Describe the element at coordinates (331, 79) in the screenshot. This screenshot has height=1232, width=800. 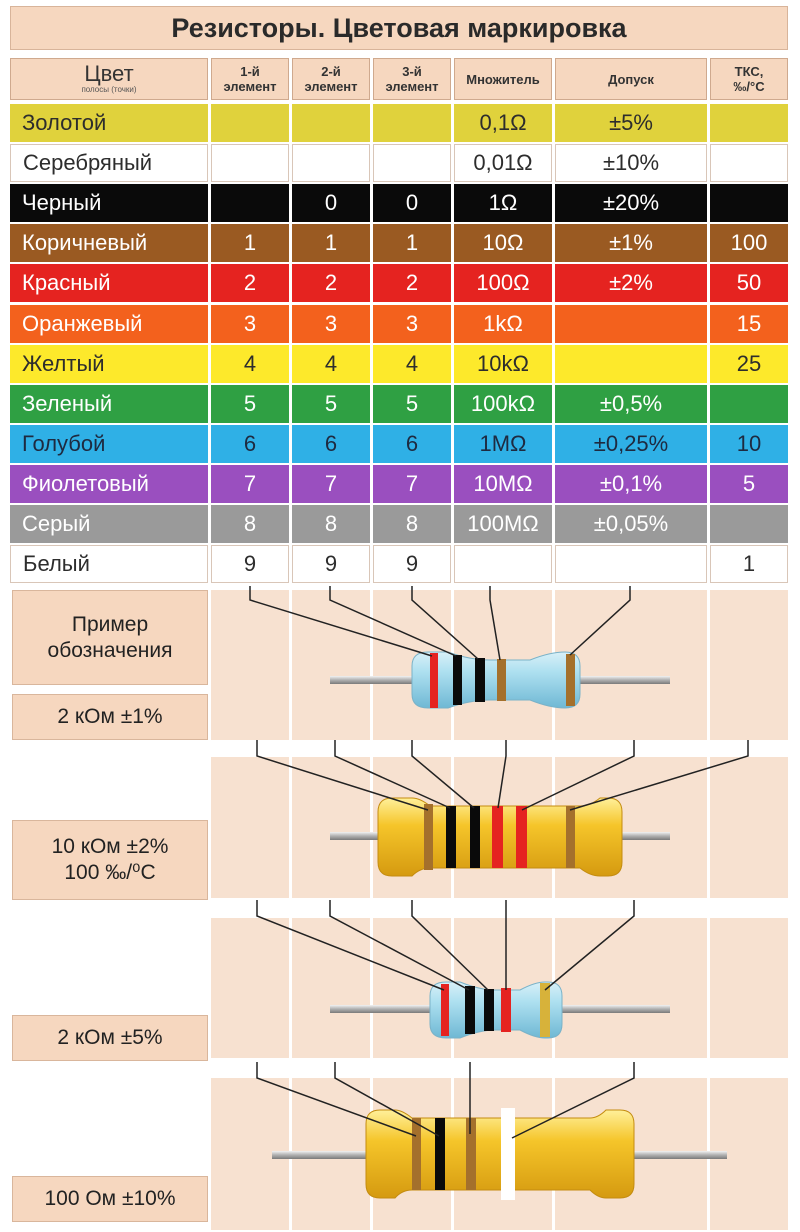
I see `header-second: 2-й элемент` at that location.